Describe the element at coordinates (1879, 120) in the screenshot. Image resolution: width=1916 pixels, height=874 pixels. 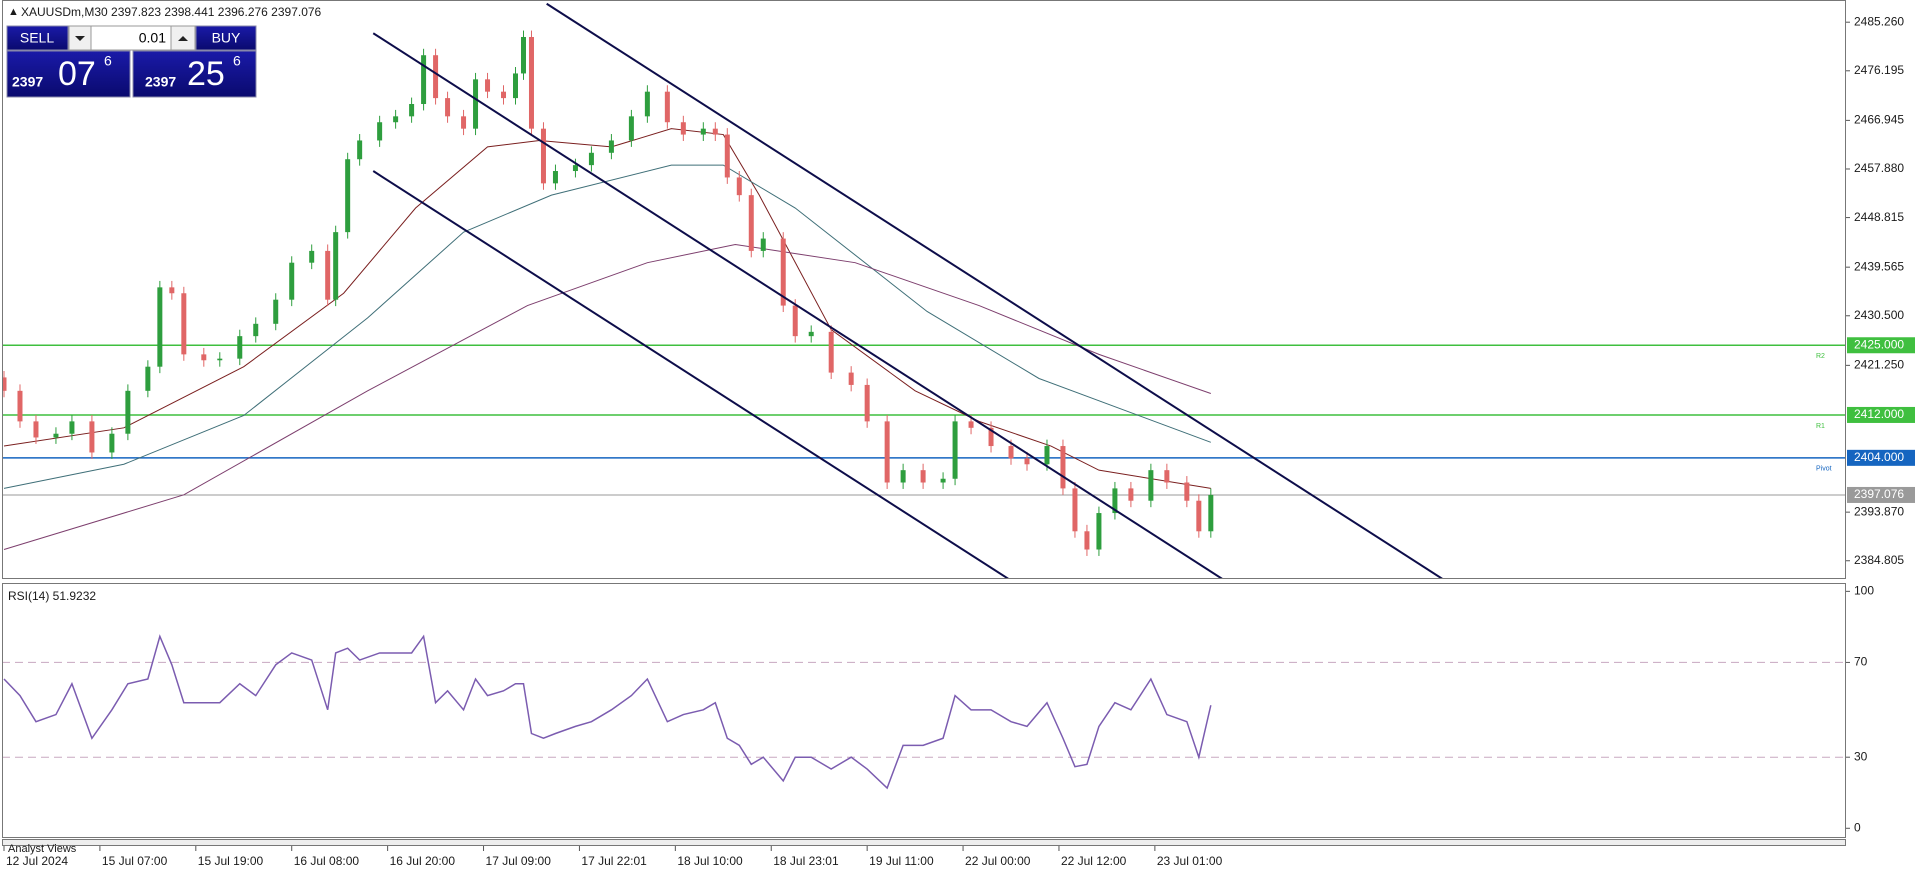
I see `y-tick-label: 2466.945` at that location.